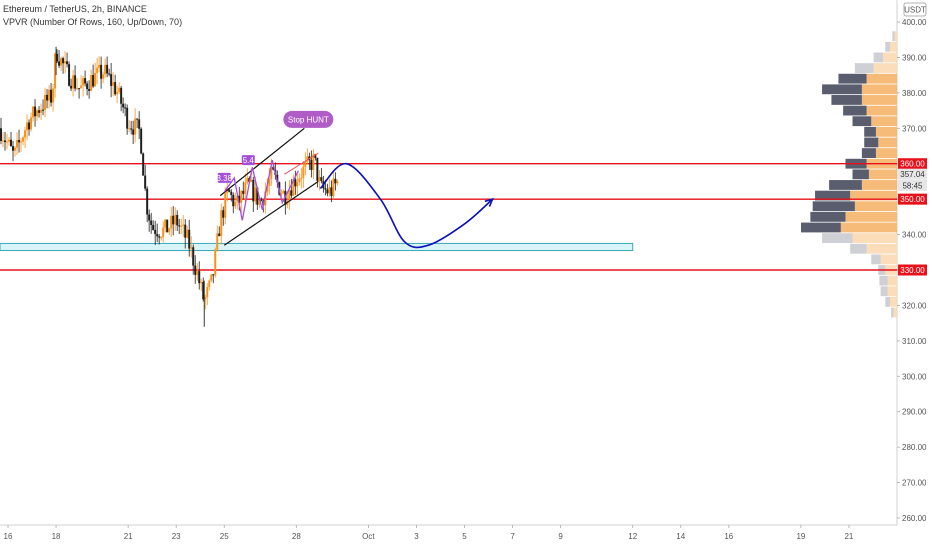 The width and height of the screenshot is (932, 550). What do you see at coordinates (849, 174) in the screenshot?
I see `volume-profile` at bounding box center [849, 174].